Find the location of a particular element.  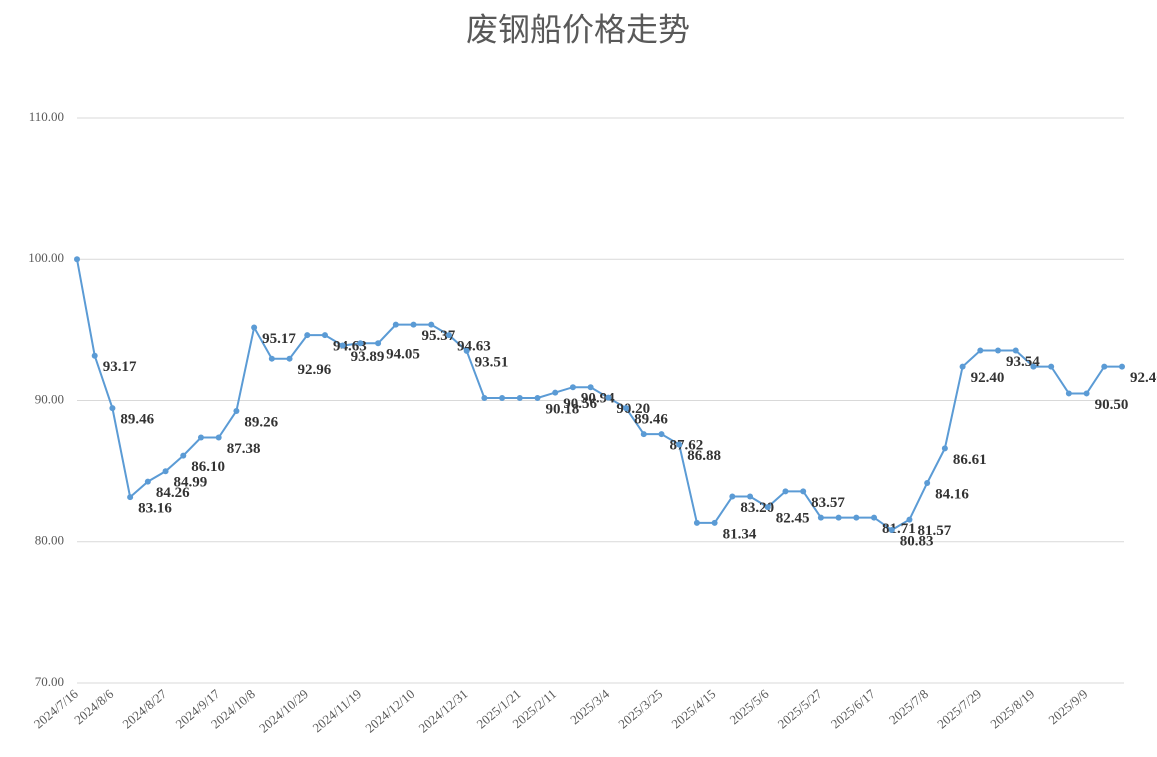

x-tick-label: 2025/8/19 is located at coordinates (1012, 708).